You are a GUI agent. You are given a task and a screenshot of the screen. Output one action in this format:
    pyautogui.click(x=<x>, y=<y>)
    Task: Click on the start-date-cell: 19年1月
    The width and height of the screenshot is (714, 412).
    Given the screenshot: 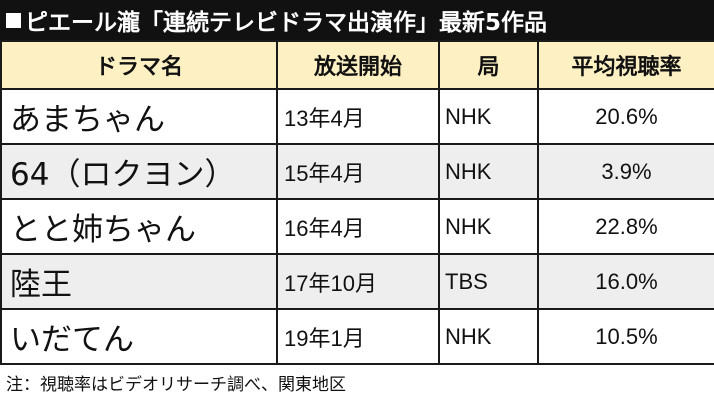 What is the action you would take?
    pyautogui.click(x=358, y=336)
    